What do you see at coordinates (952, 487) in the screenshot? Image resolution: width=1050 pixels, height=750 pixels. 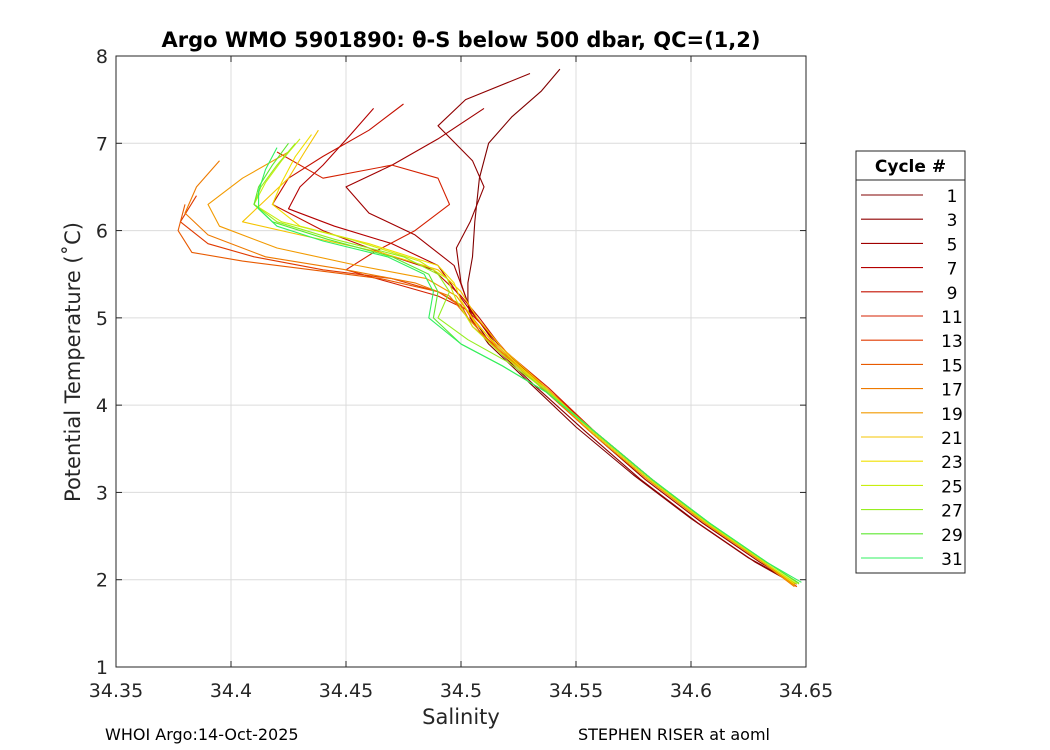 I see `legend-label-cycle-25: 25` at bounding box center [952, 487].